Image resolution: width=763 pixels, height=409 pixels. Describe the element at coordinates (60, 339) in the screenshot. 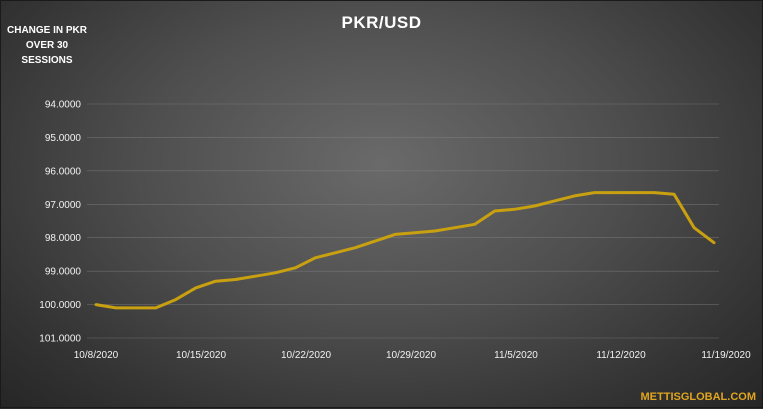

I see `y-tick-label: 101.0000` at that location.